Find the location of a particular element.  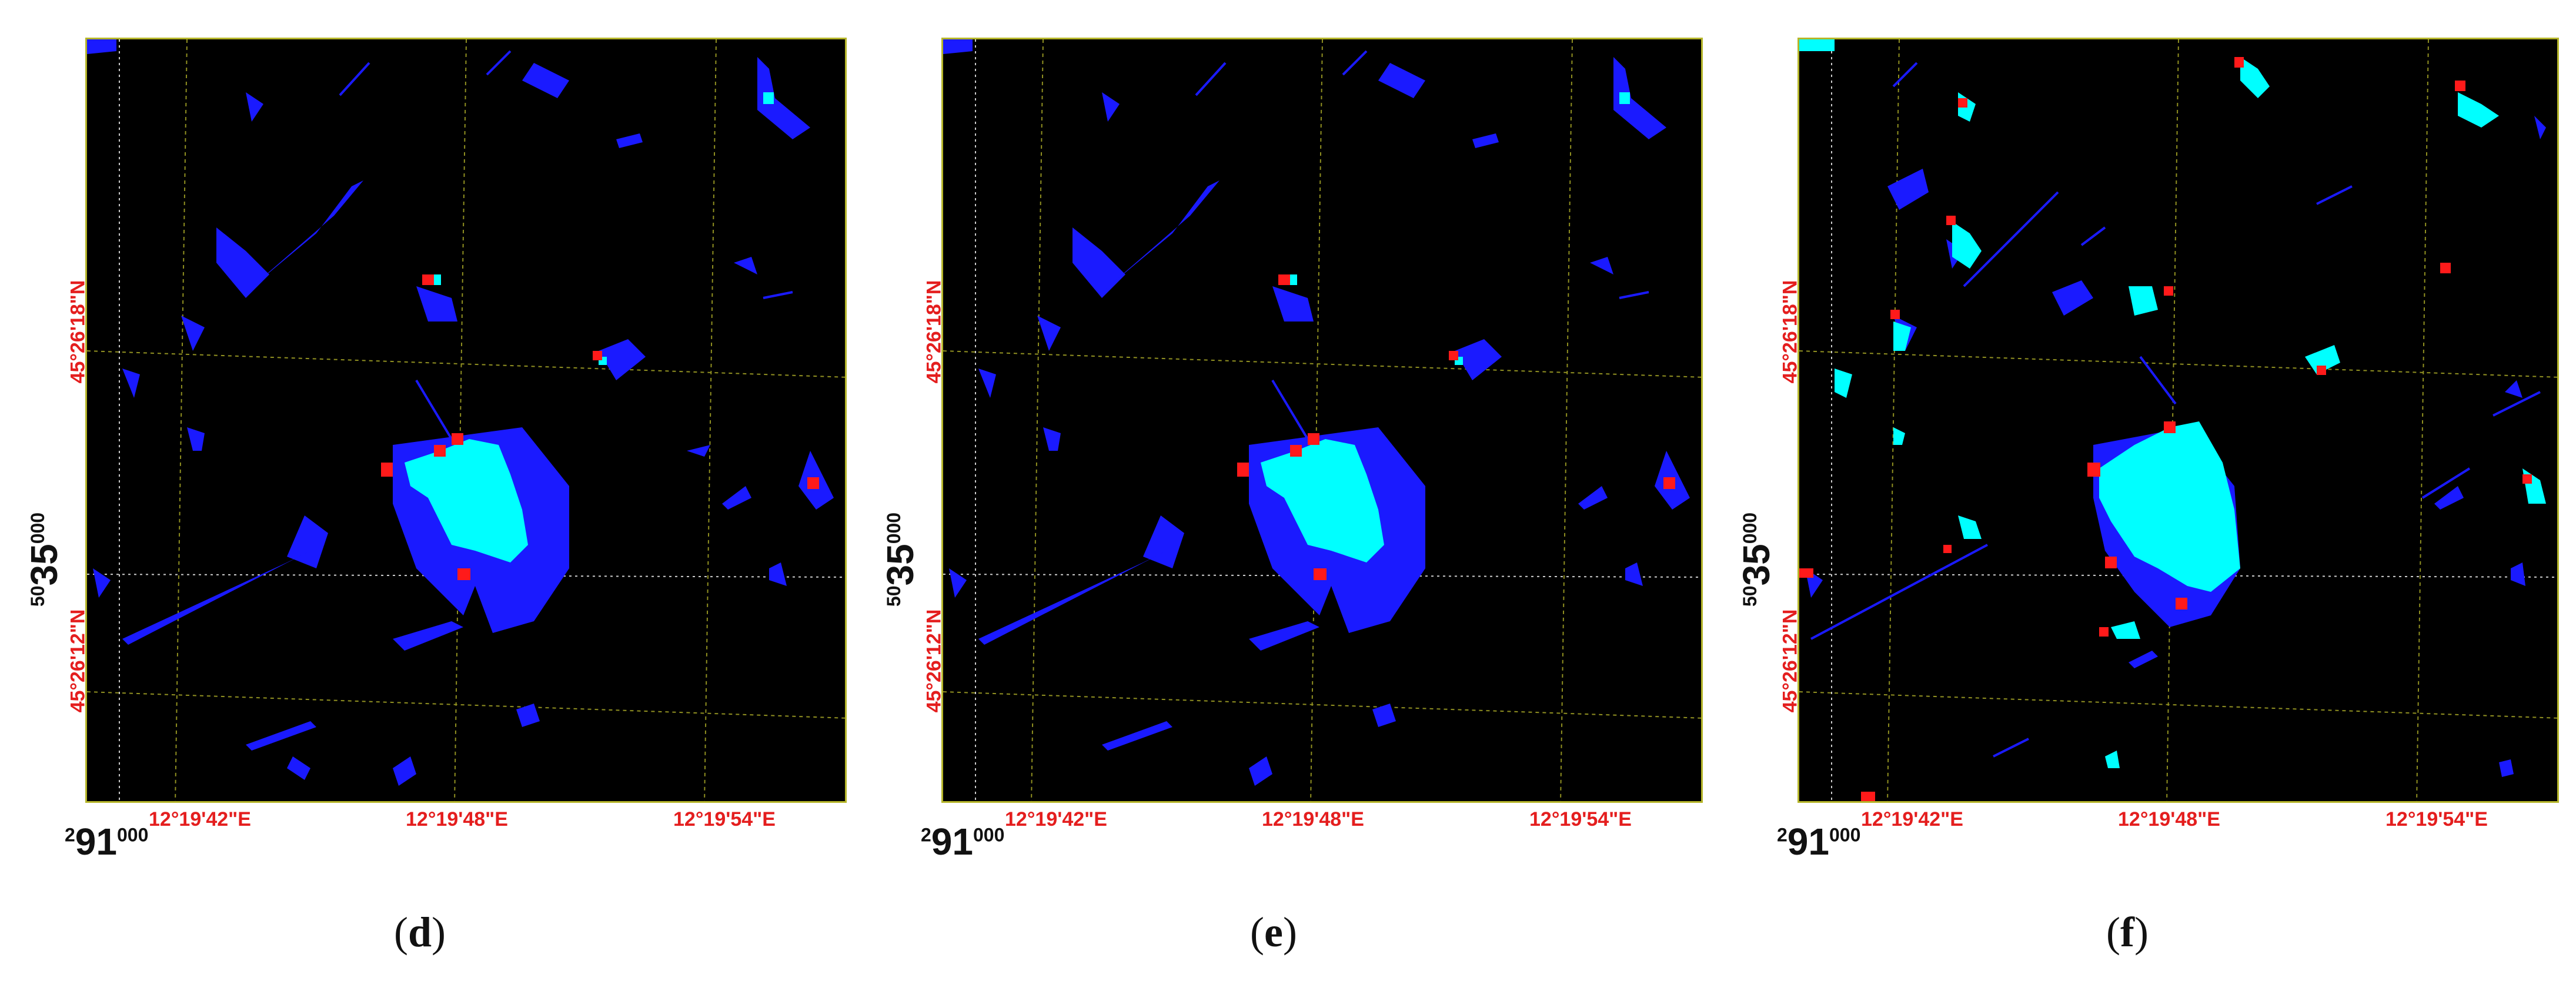

panel-caption: (e) is located at coordinates (1273, 933).